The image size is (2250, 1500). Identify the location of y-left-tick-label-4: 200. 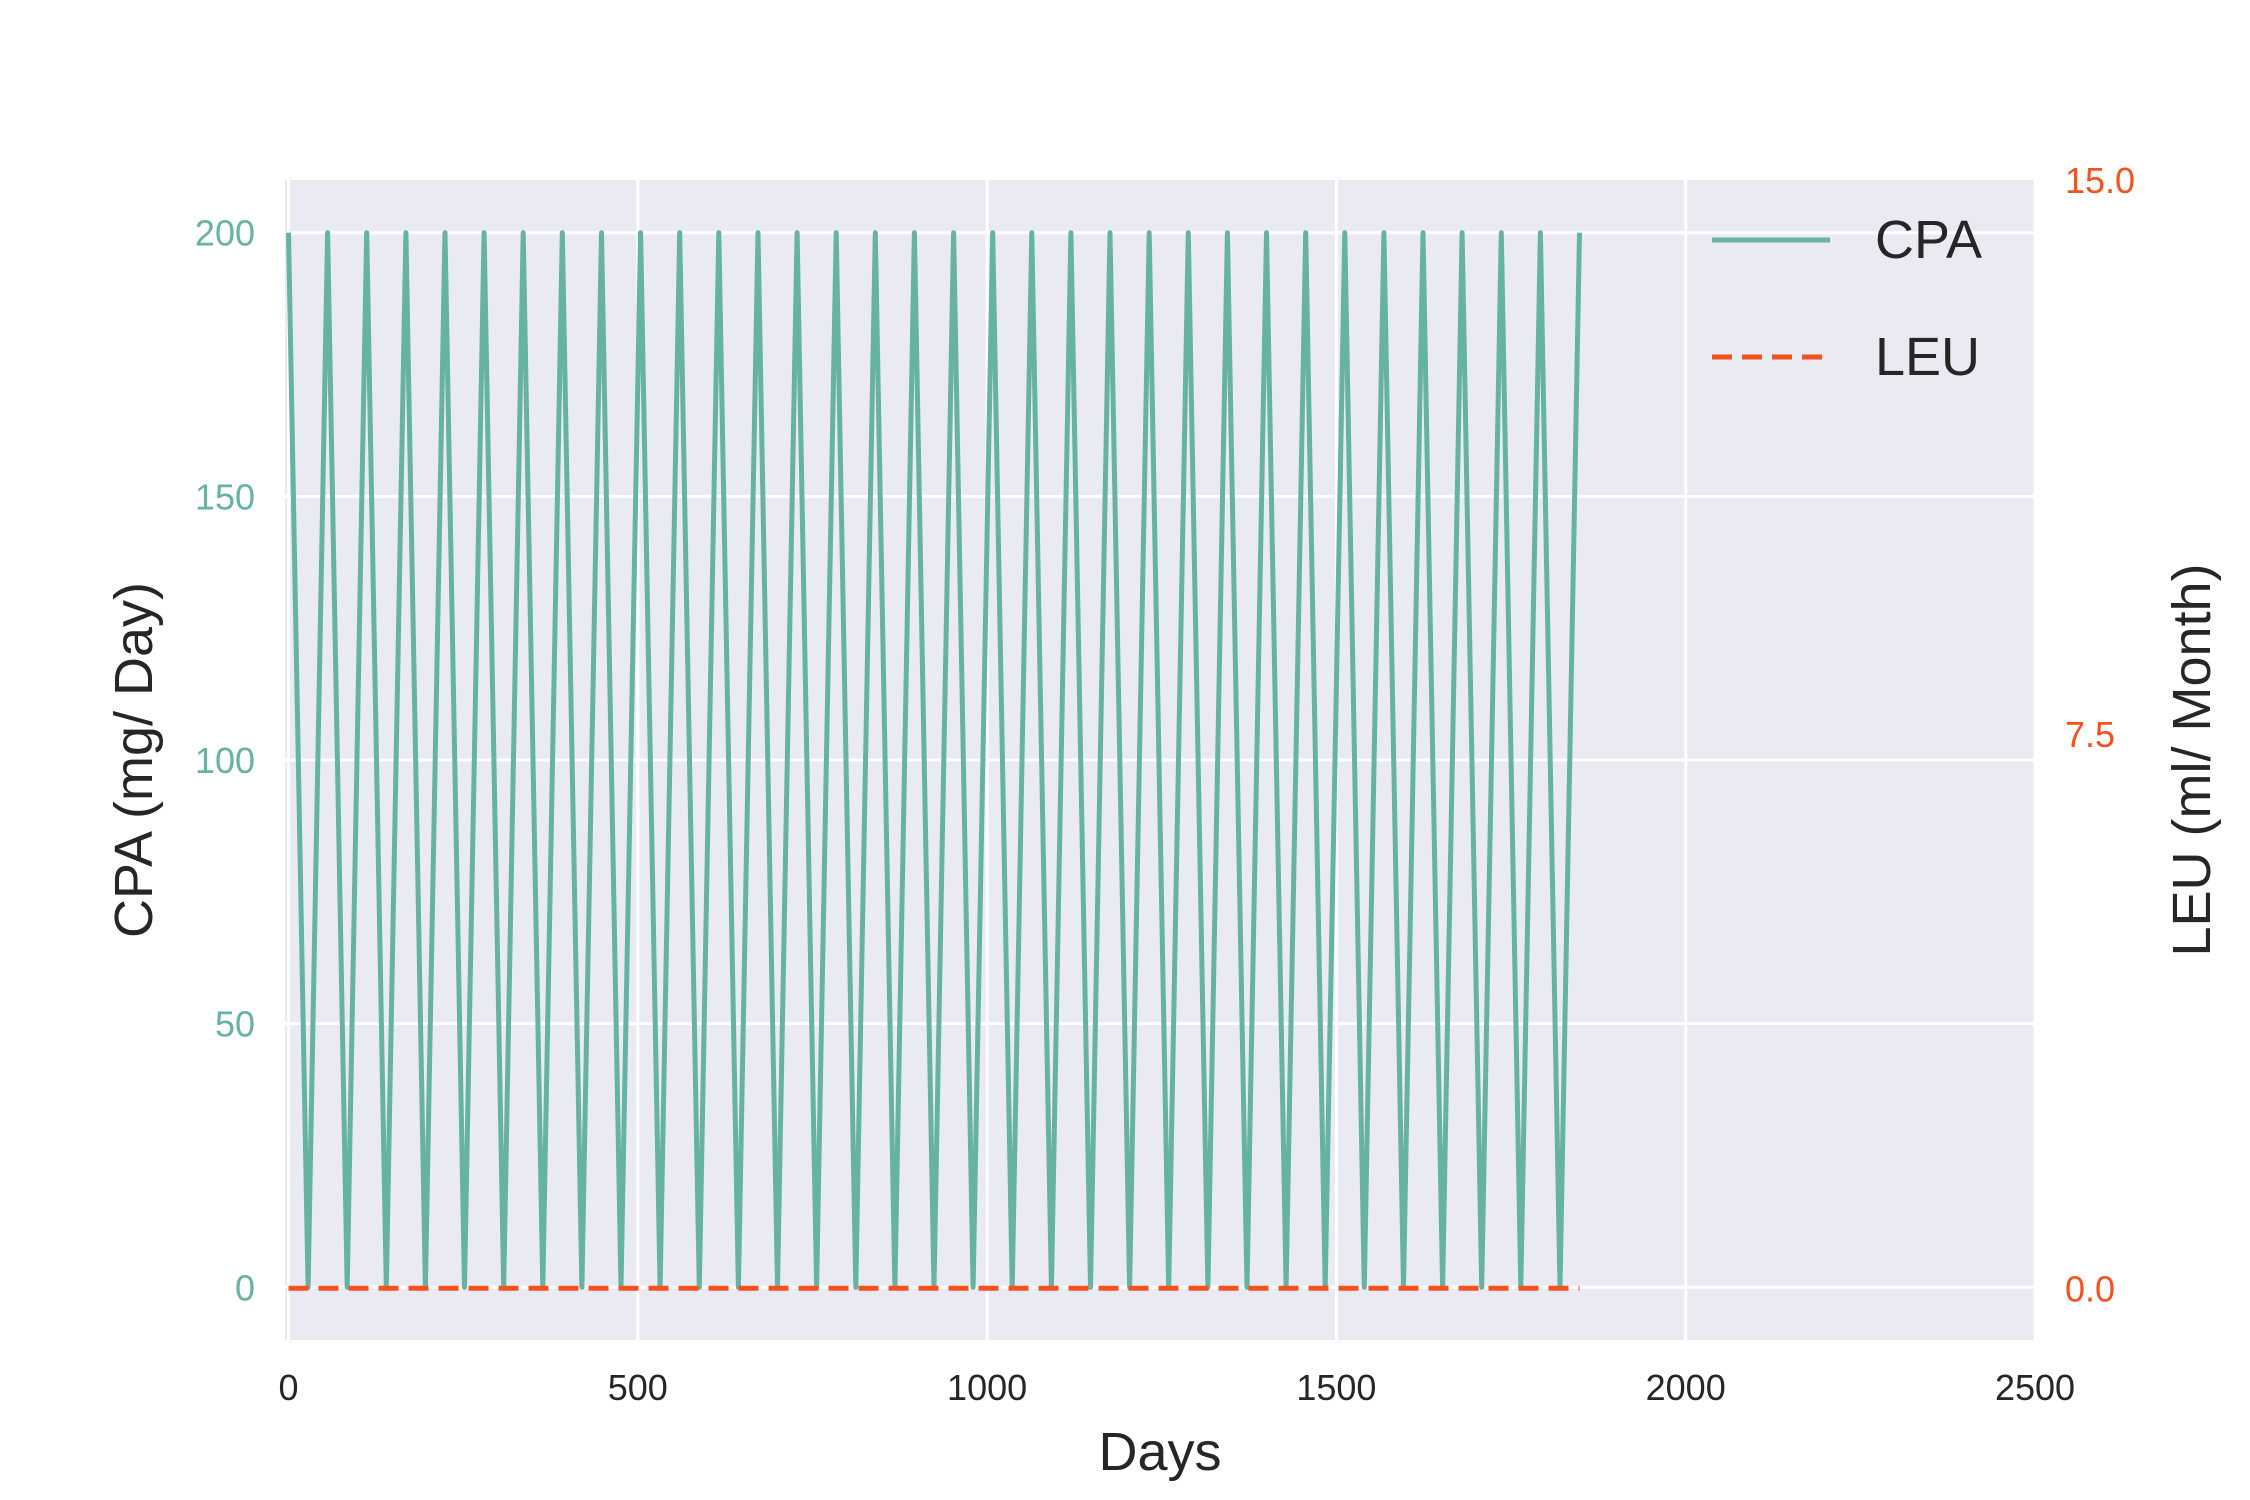
(225, 233).